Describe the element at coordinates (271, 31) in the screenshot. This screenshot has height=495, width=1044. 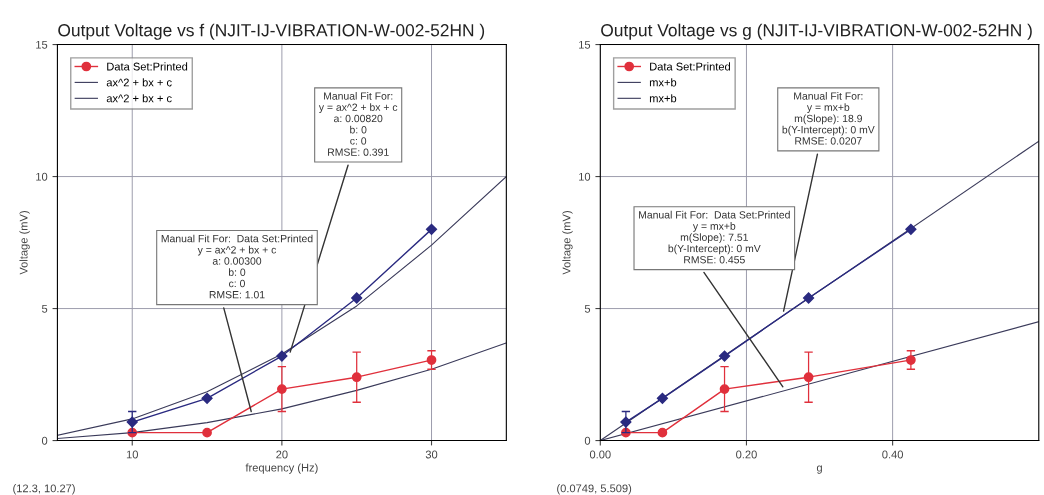
I see `chart-title: Output Voltage vs f (NJIT-IJ-VIBRATION-W-002-52HN )` at that location.